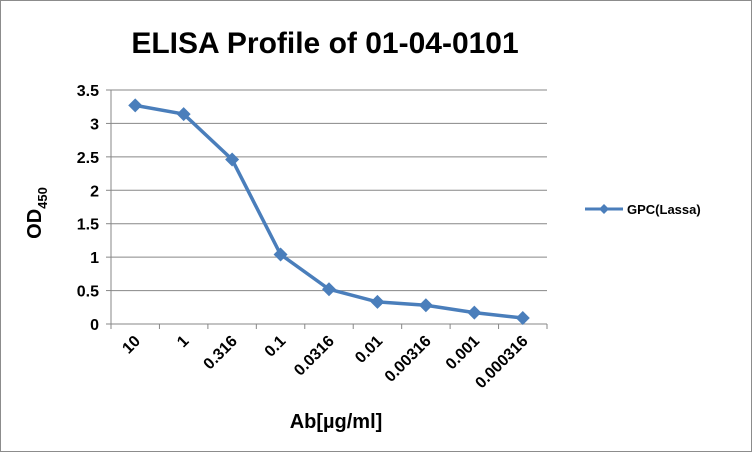 This screenshot has height=456, width=752. Describe the element at coordinates (94, 258) in the screenshot. I see `y-tick-label: 1` at that location.